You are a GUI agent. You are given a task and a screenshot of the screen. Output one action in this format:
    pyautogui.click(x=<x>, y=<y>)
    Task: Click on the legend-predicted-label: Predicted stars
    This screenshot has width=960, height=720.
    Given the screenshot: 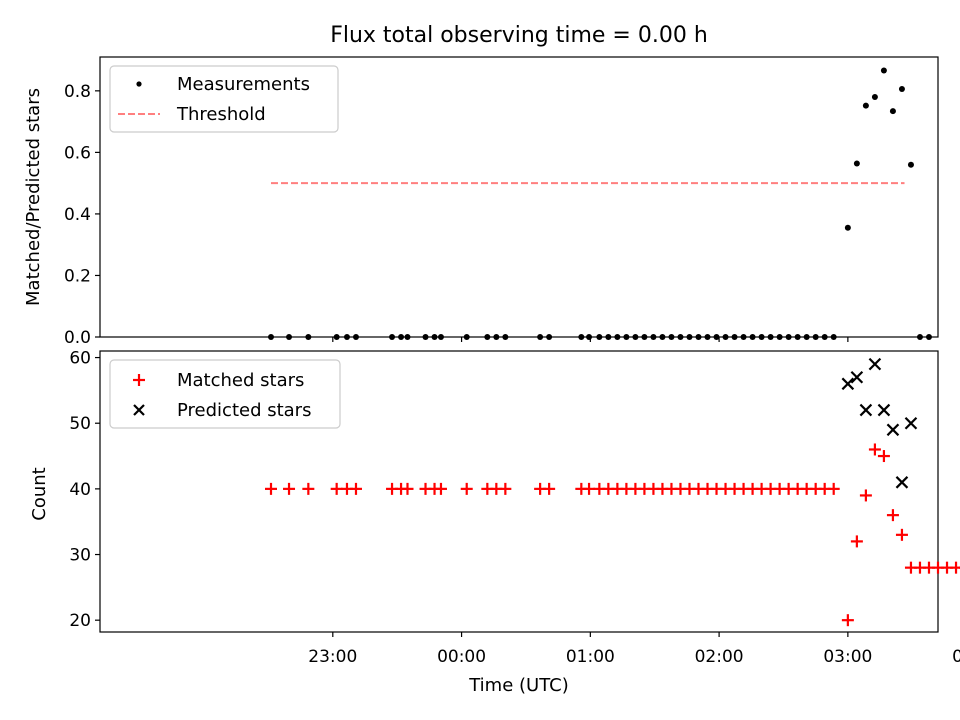 What is the action you would take?
    pyautogui.click(x=244, y=410)
    